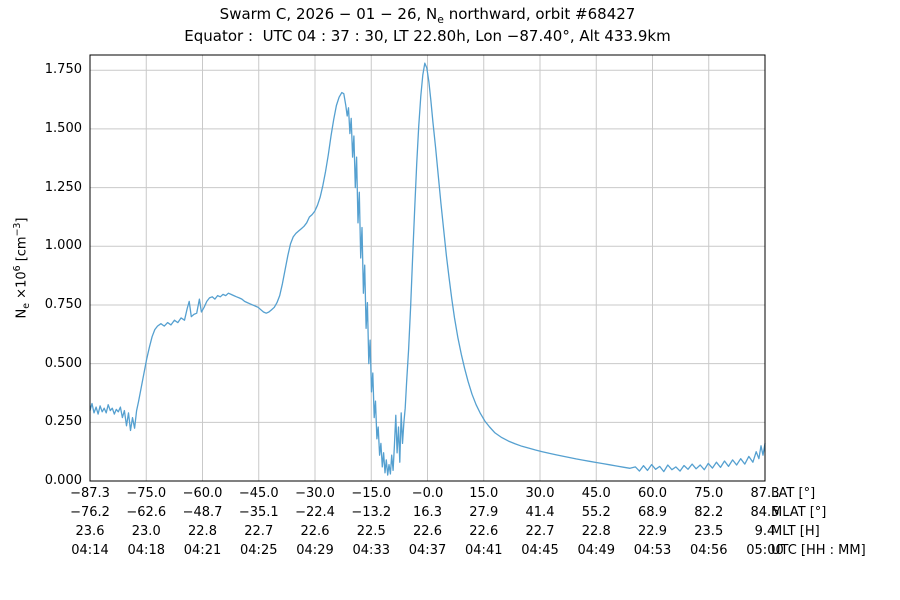 Image resolution: width=900 pixels, height=600 pixels. What do you see at coordinates (709, 531) in the screenshot?
I see `x-tick-label: 23.5` at bounding box center [709, 531].